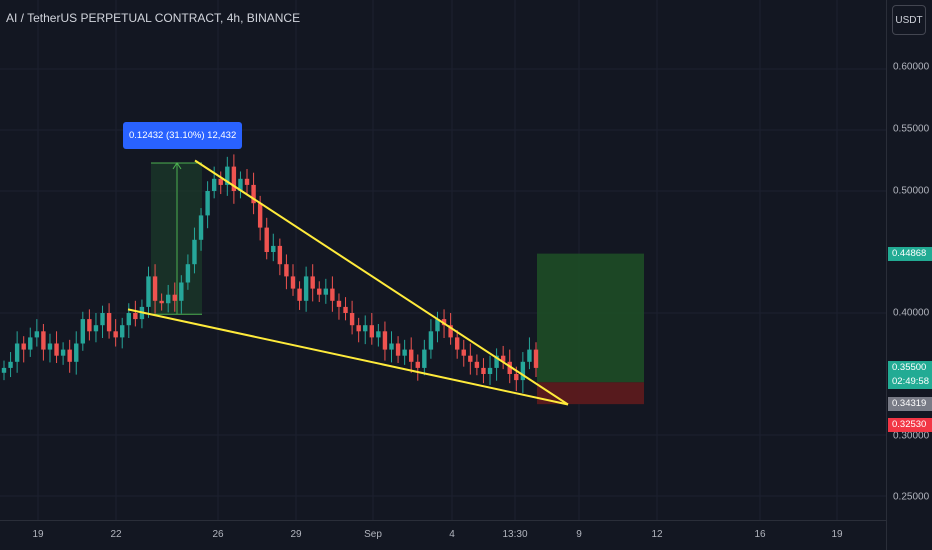 This screenshot has width=932, height=550. I want to click on stop-zone, so click(590, 393).